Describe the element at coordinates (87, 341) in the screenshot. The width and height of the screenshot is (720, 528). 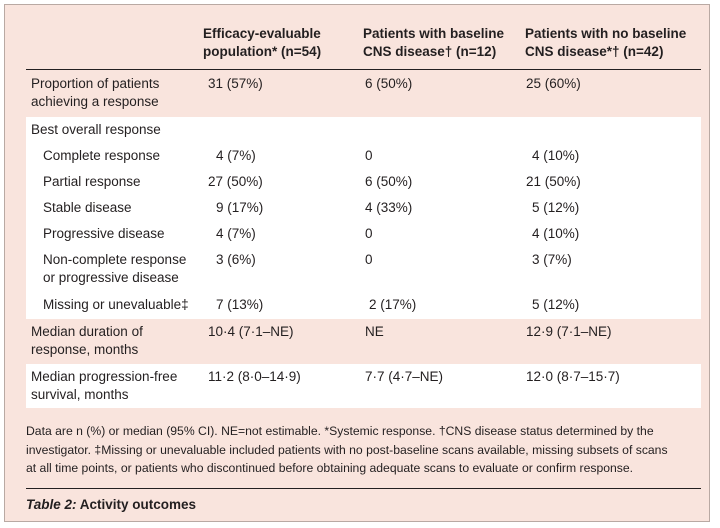
I see `row-label-duration: Median duration of response, months` at that location.